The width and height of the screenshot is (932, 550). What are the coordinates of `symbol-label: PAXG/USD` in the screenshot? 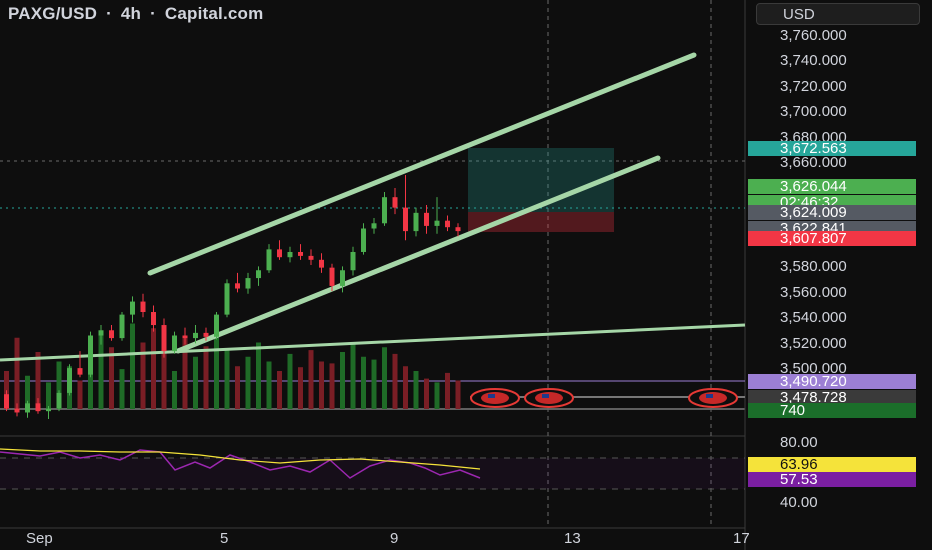 It's located at (53, 13).